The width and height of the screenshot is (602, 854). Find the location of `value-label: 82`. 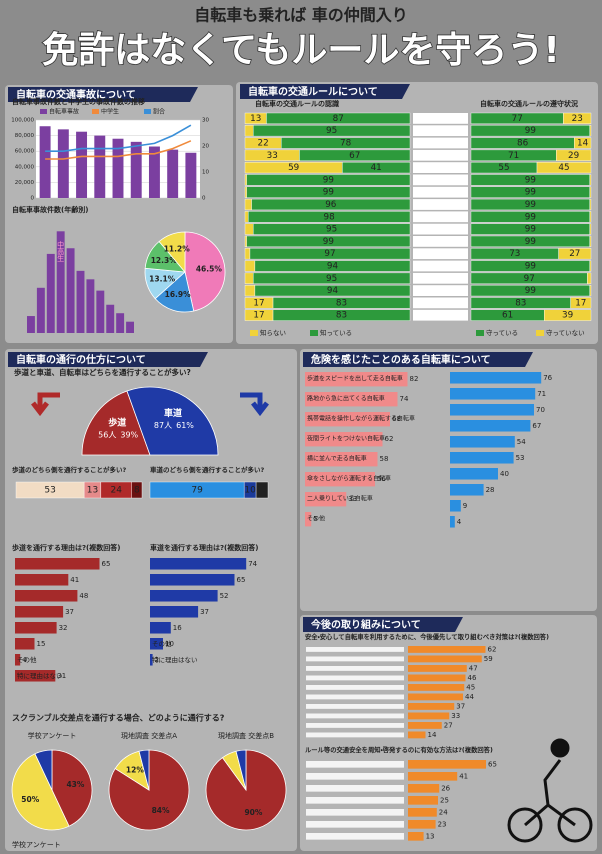

value-label: 82 is located at coordinates (414, 379).